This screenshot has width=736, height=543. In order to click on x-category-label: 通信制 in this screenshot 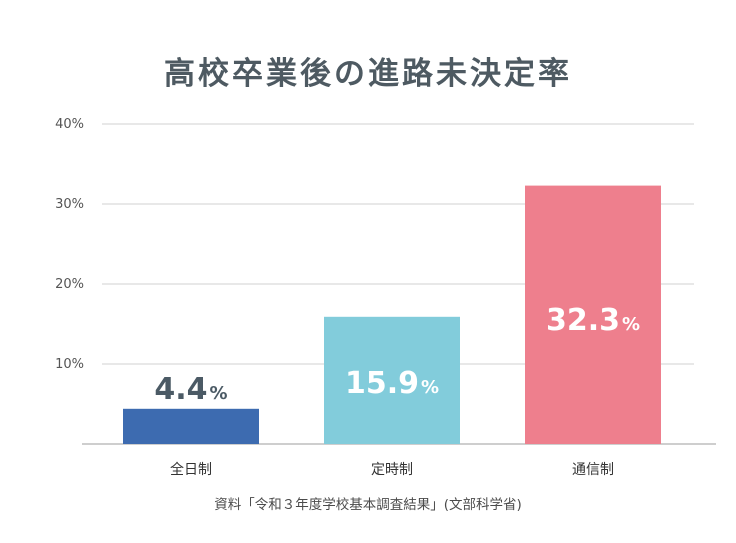, I will do `click(593, 470)`.